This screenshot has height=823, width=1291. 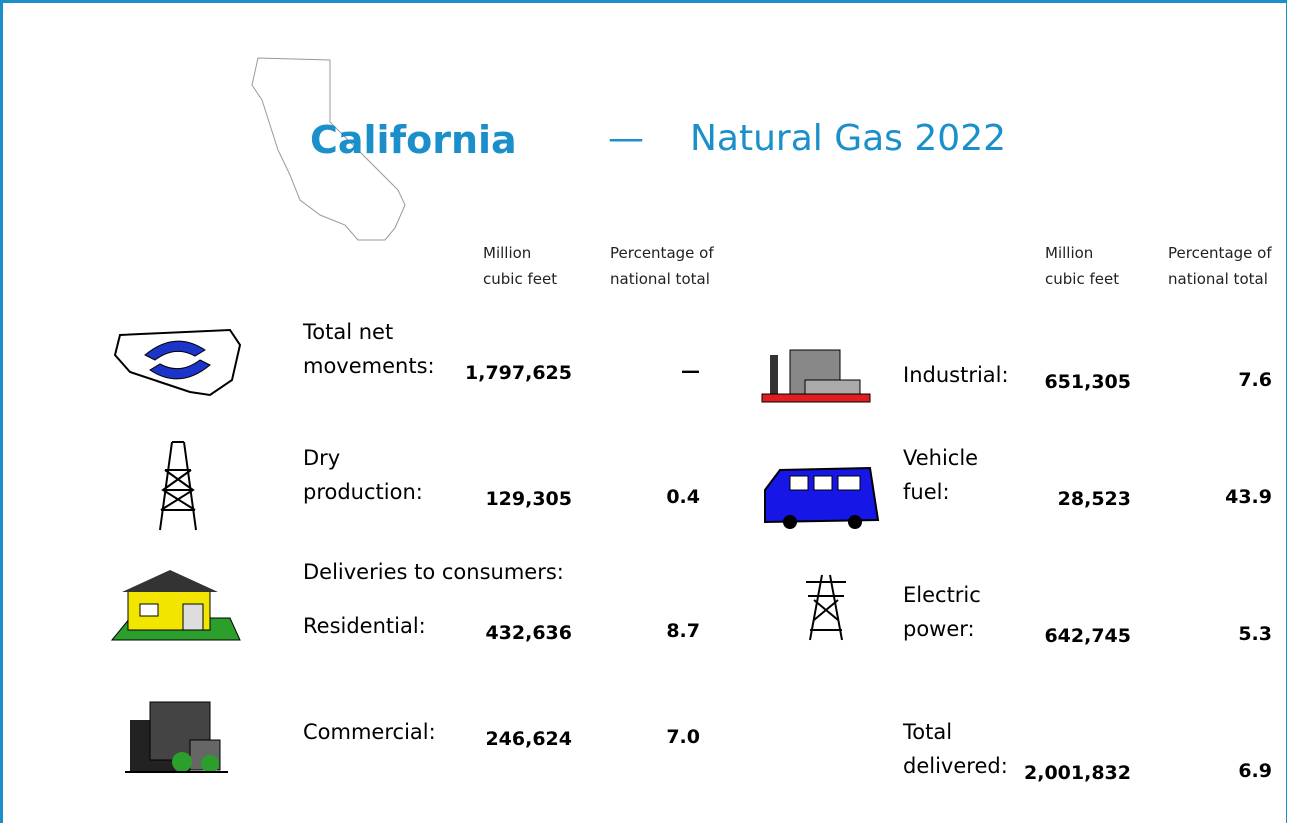 What do you see at coordinates (1087, 382) in the screenshot?
I see `volume-value: 651,305` at bounding box center [1087, 382].